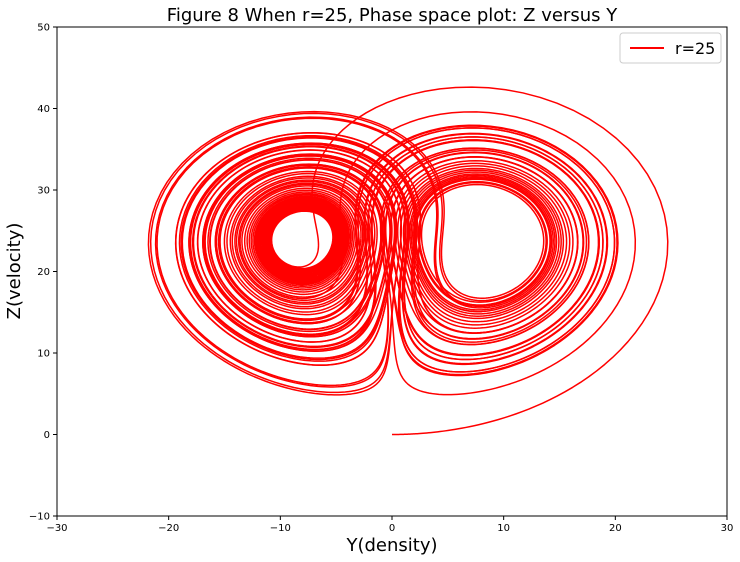 The height and width of the screenshot is (562, 740). I want to click on y-tick-label: 30, so click(43, 191).